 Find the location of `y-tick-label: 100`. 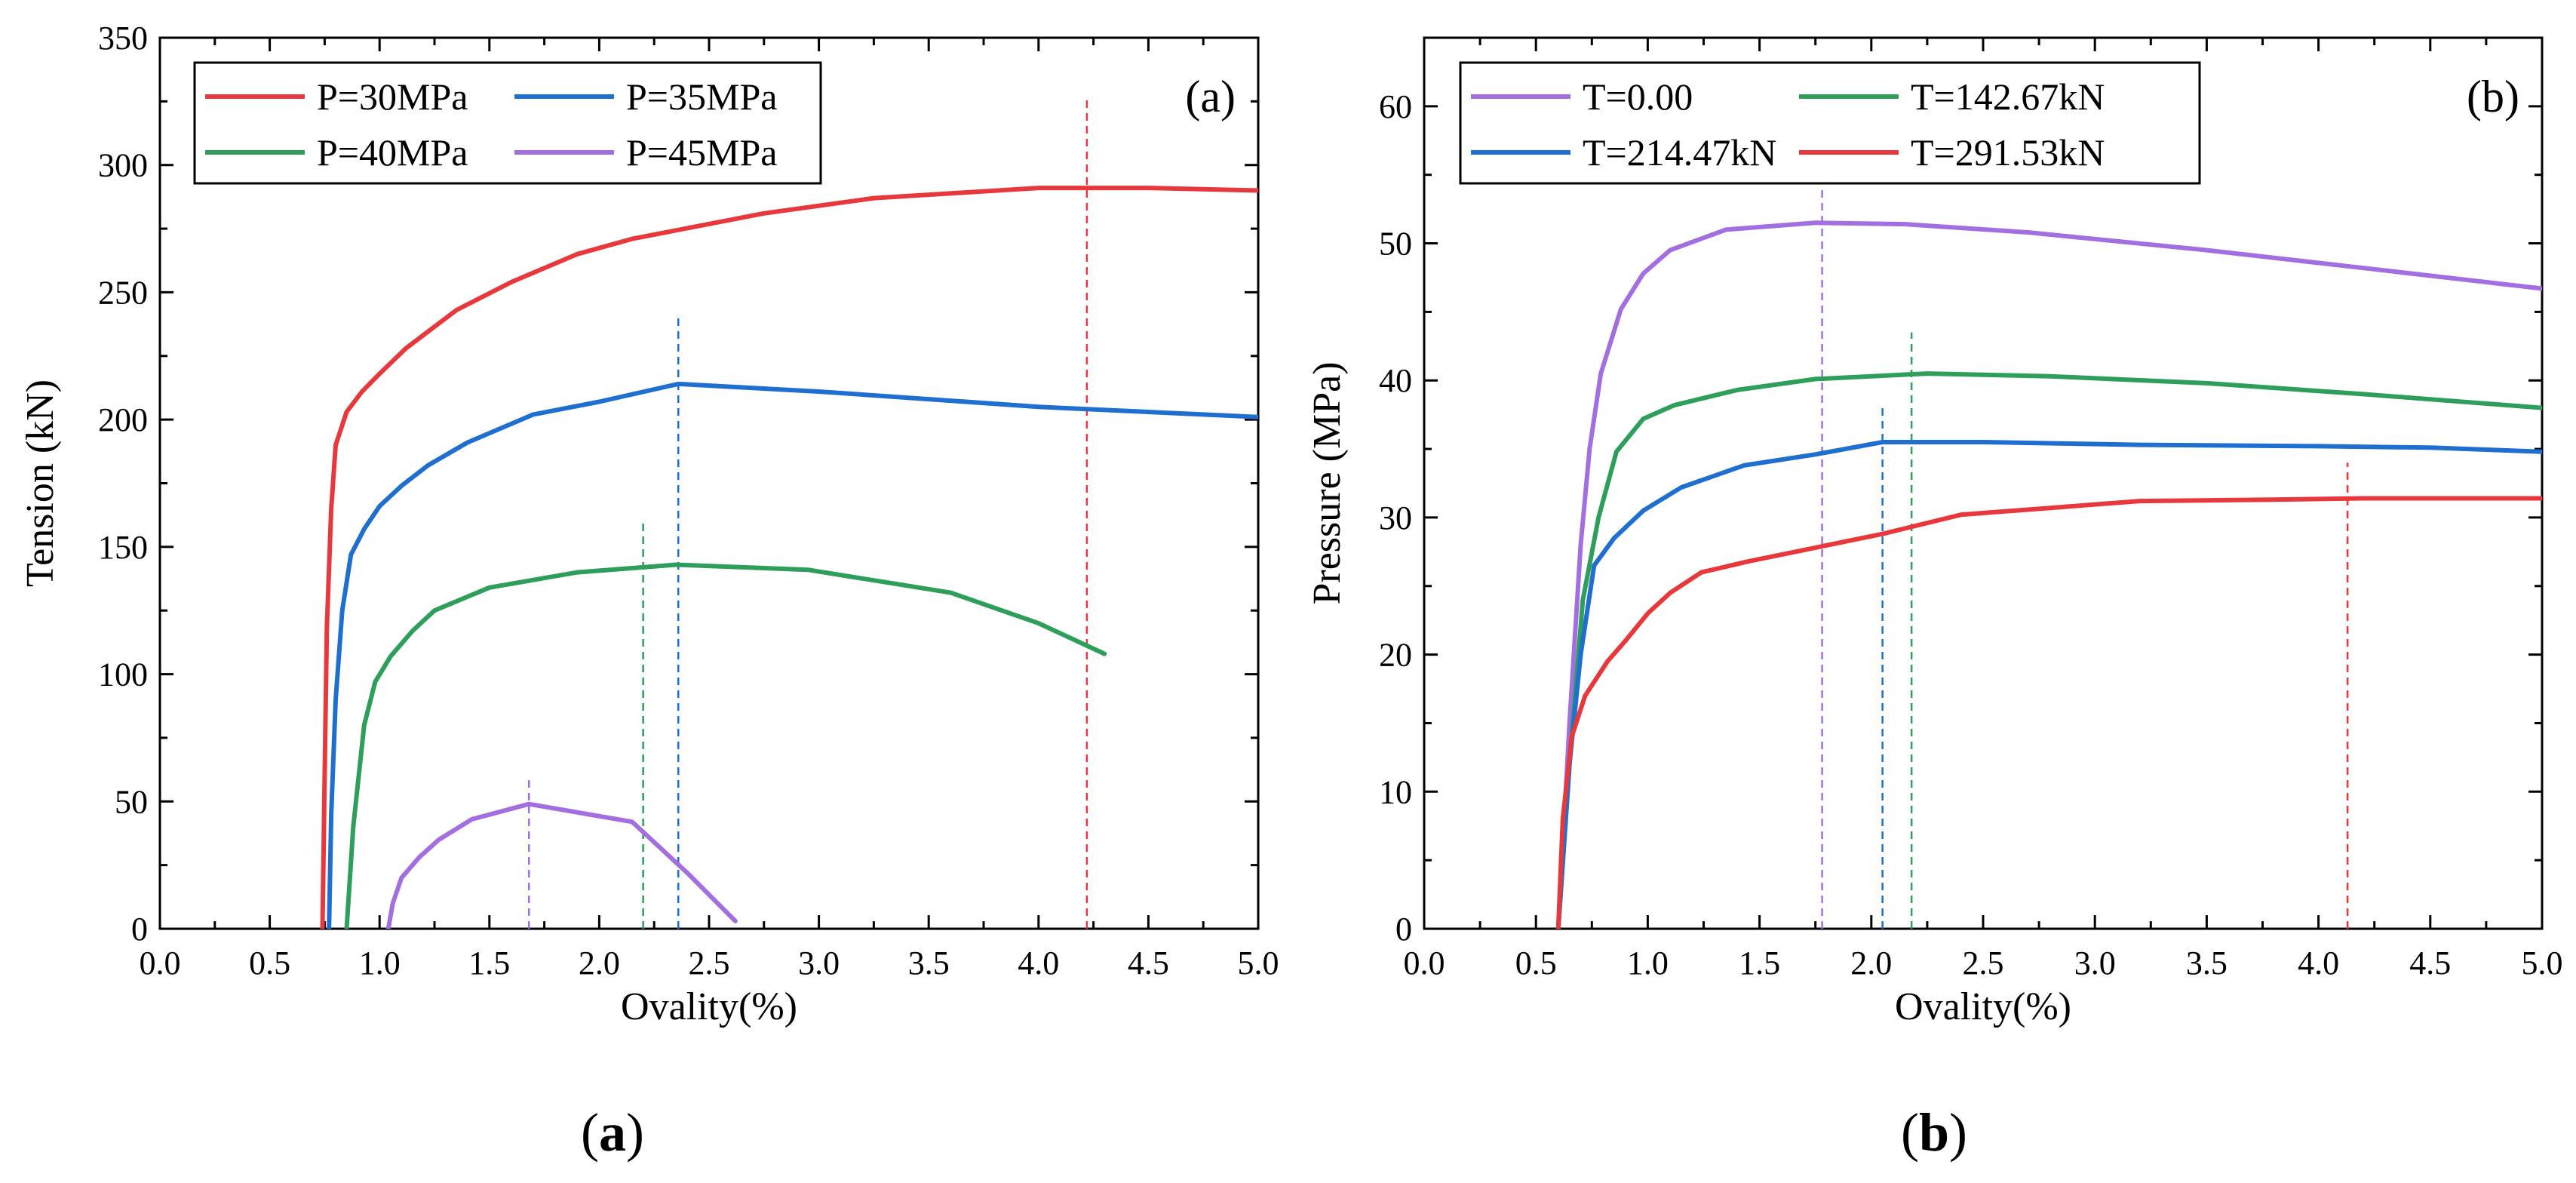

y-tick-label: 100 is located at coordinates (123, 674).